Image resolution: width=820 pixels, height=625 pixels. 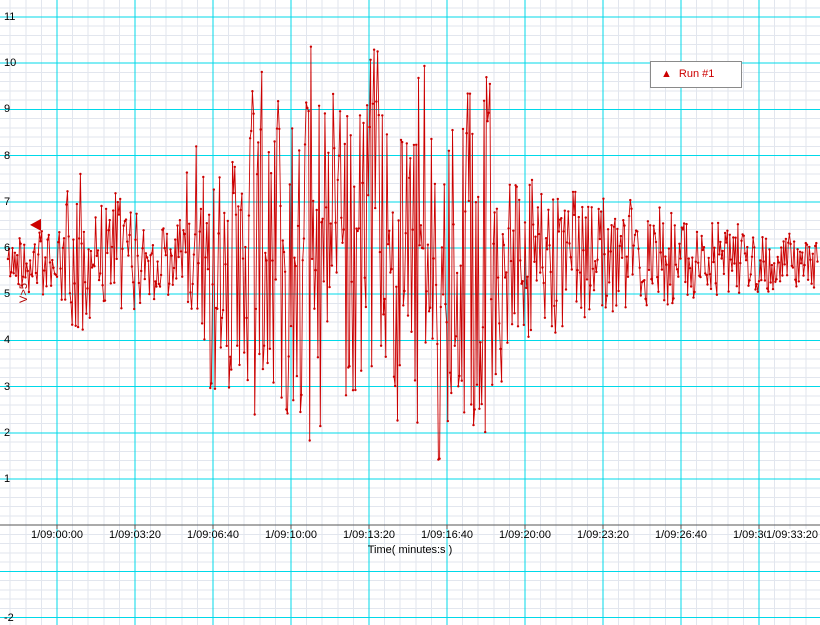 What do you see at coordinates (410, 527) in the screenshot?
I see `x-axis-line` at bounding box center [410, 527].